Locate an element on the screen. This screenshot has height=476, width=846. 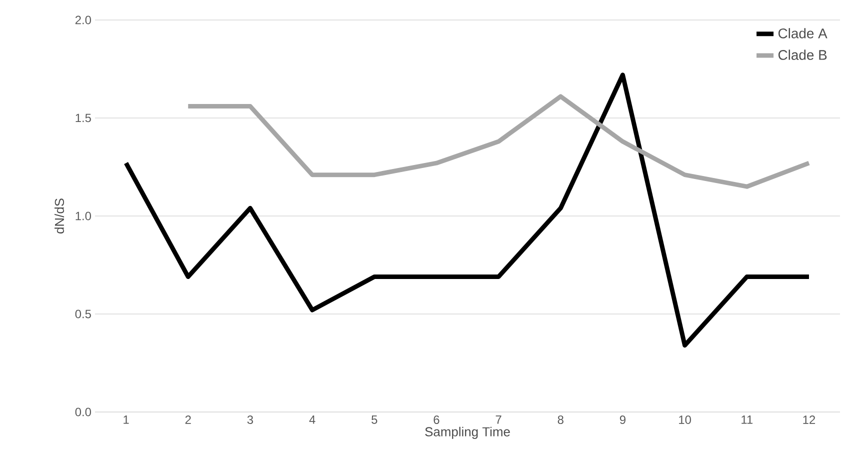
y-tick-label: 1.5 is located at coordinates (83, 118).